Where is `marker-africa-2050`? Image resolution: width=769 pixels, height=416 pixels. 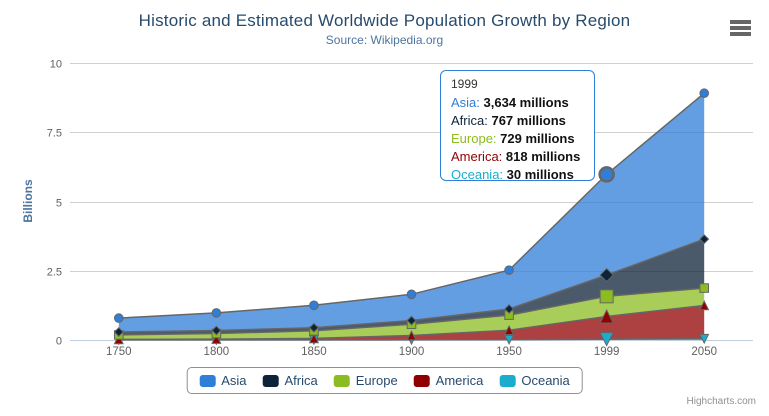 marker-africa-2050 is located at coordinates (704, 239).